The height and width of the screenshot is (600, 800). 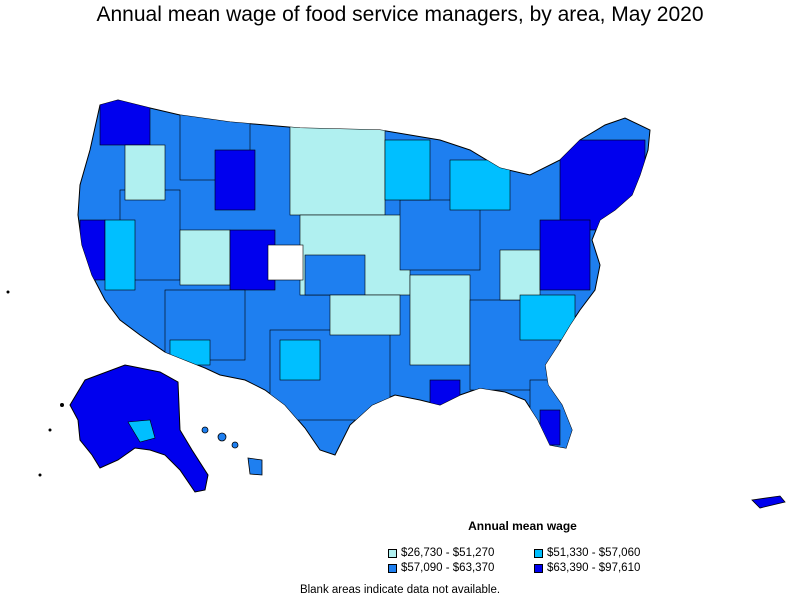 What do you see at coordinates (255, 466) in the screenshot?
I see `hawaii-big-island` at bounding box center [255, 466].